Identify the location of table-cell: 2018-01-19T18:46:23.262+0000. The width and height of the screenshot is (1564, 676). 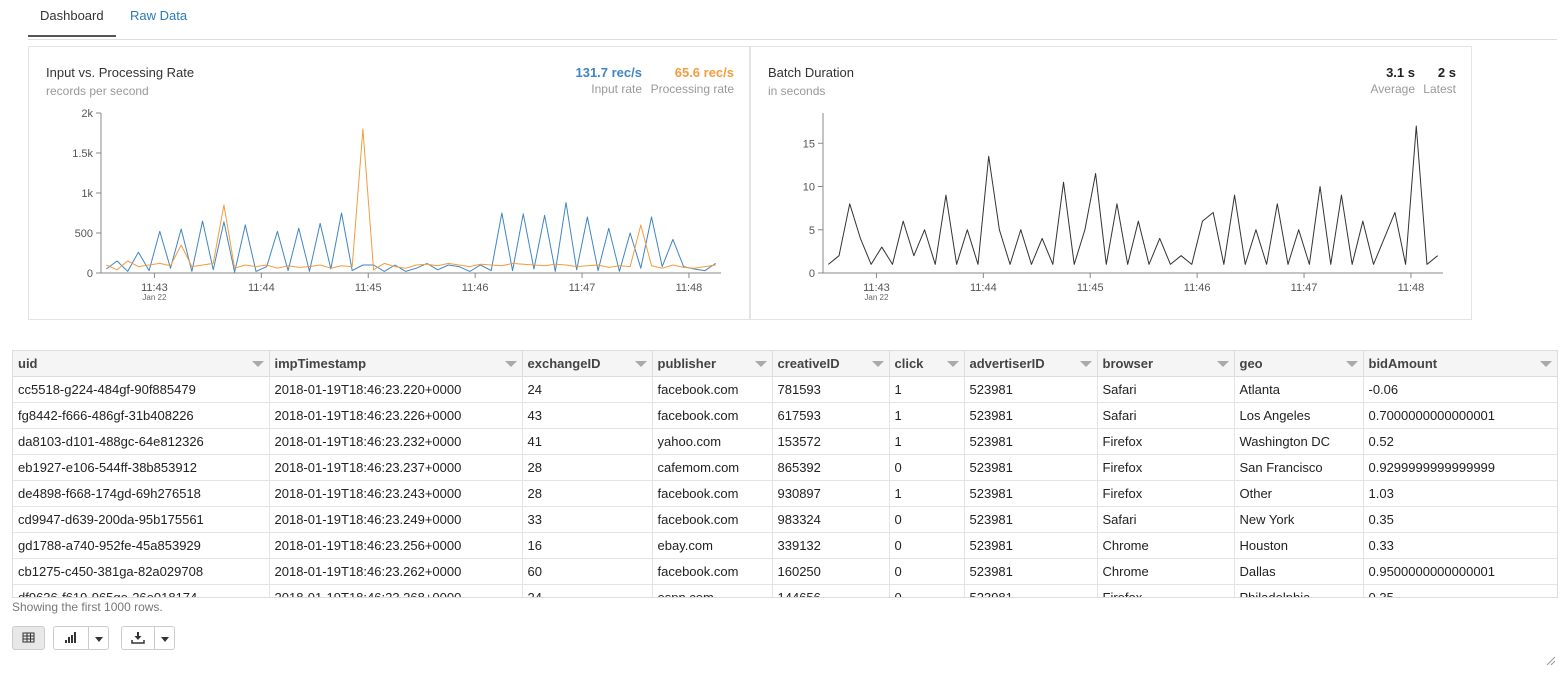
(396, 571).